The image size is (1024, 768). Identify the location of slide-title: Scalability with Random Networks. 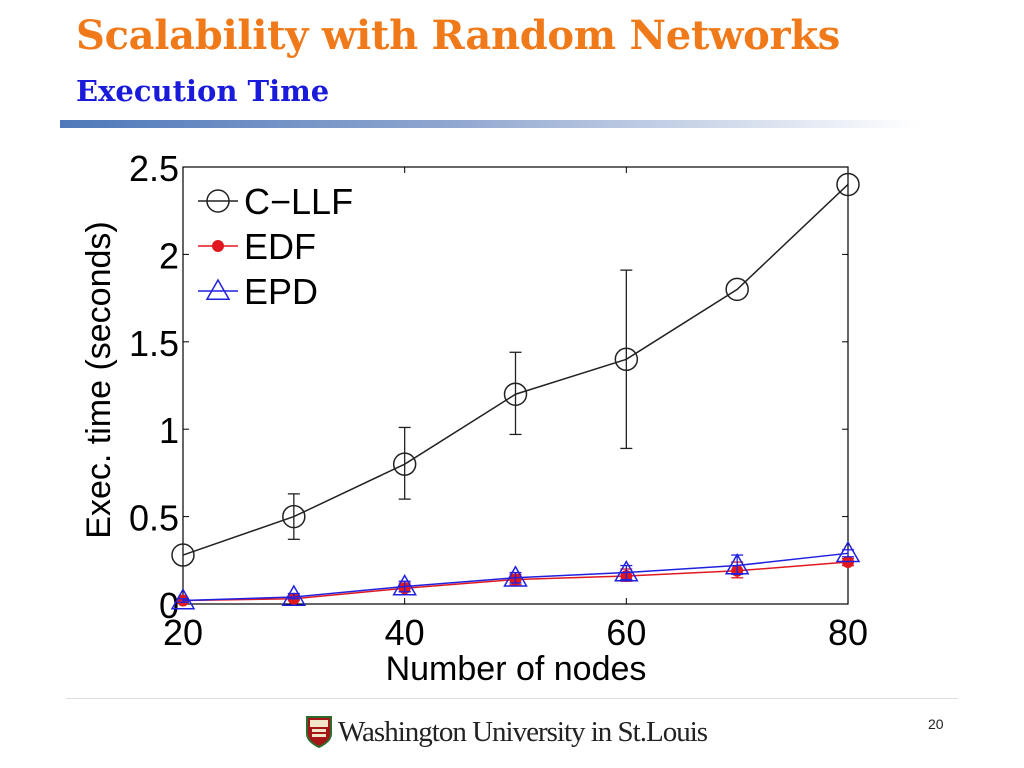
(458, 35).